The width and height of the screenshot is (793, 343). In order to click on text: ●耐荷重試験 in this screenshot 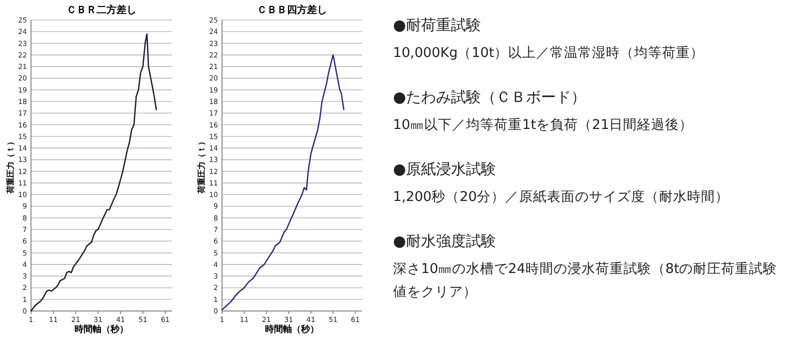, I will do `click(437, 25)`.